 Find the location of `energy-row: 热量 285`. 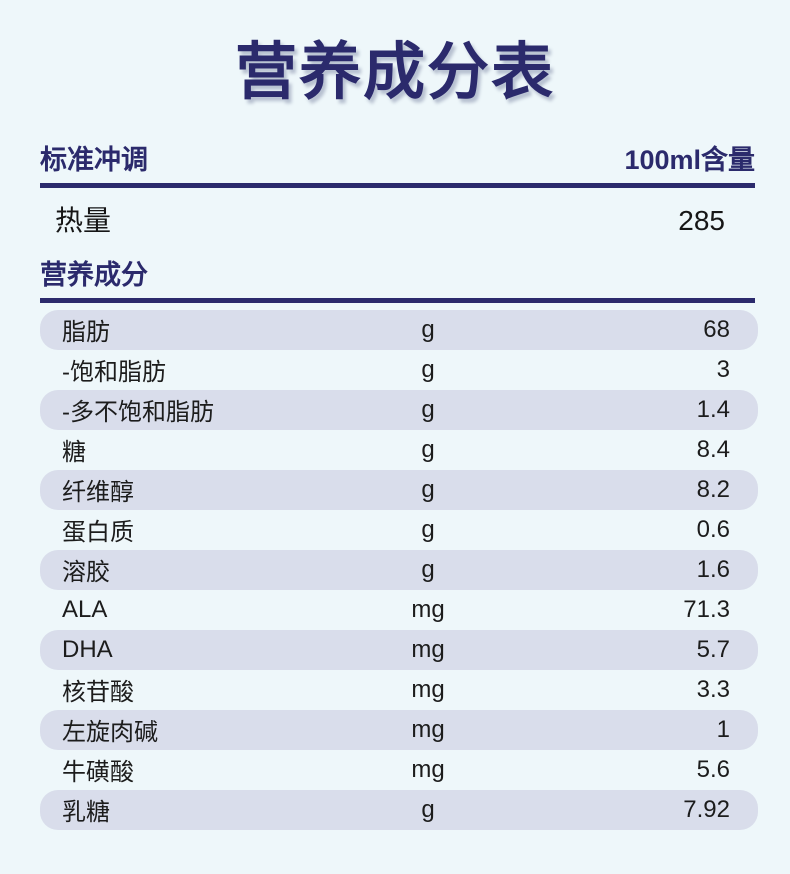

energy-row: 热量 285 is located at coordinates (397, 213).